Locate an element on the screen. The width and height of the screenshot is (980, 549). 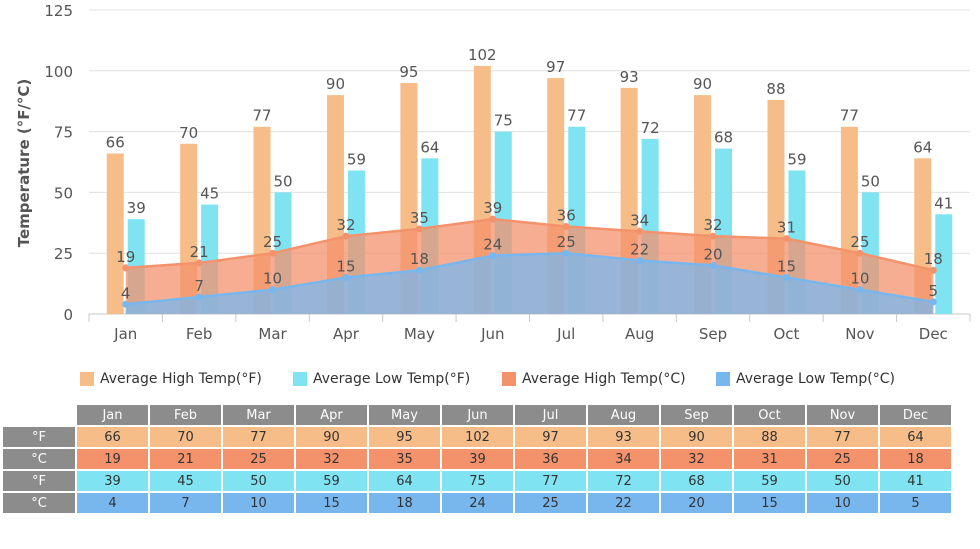
table-cell: 10 is located at coordinates (258, 503).